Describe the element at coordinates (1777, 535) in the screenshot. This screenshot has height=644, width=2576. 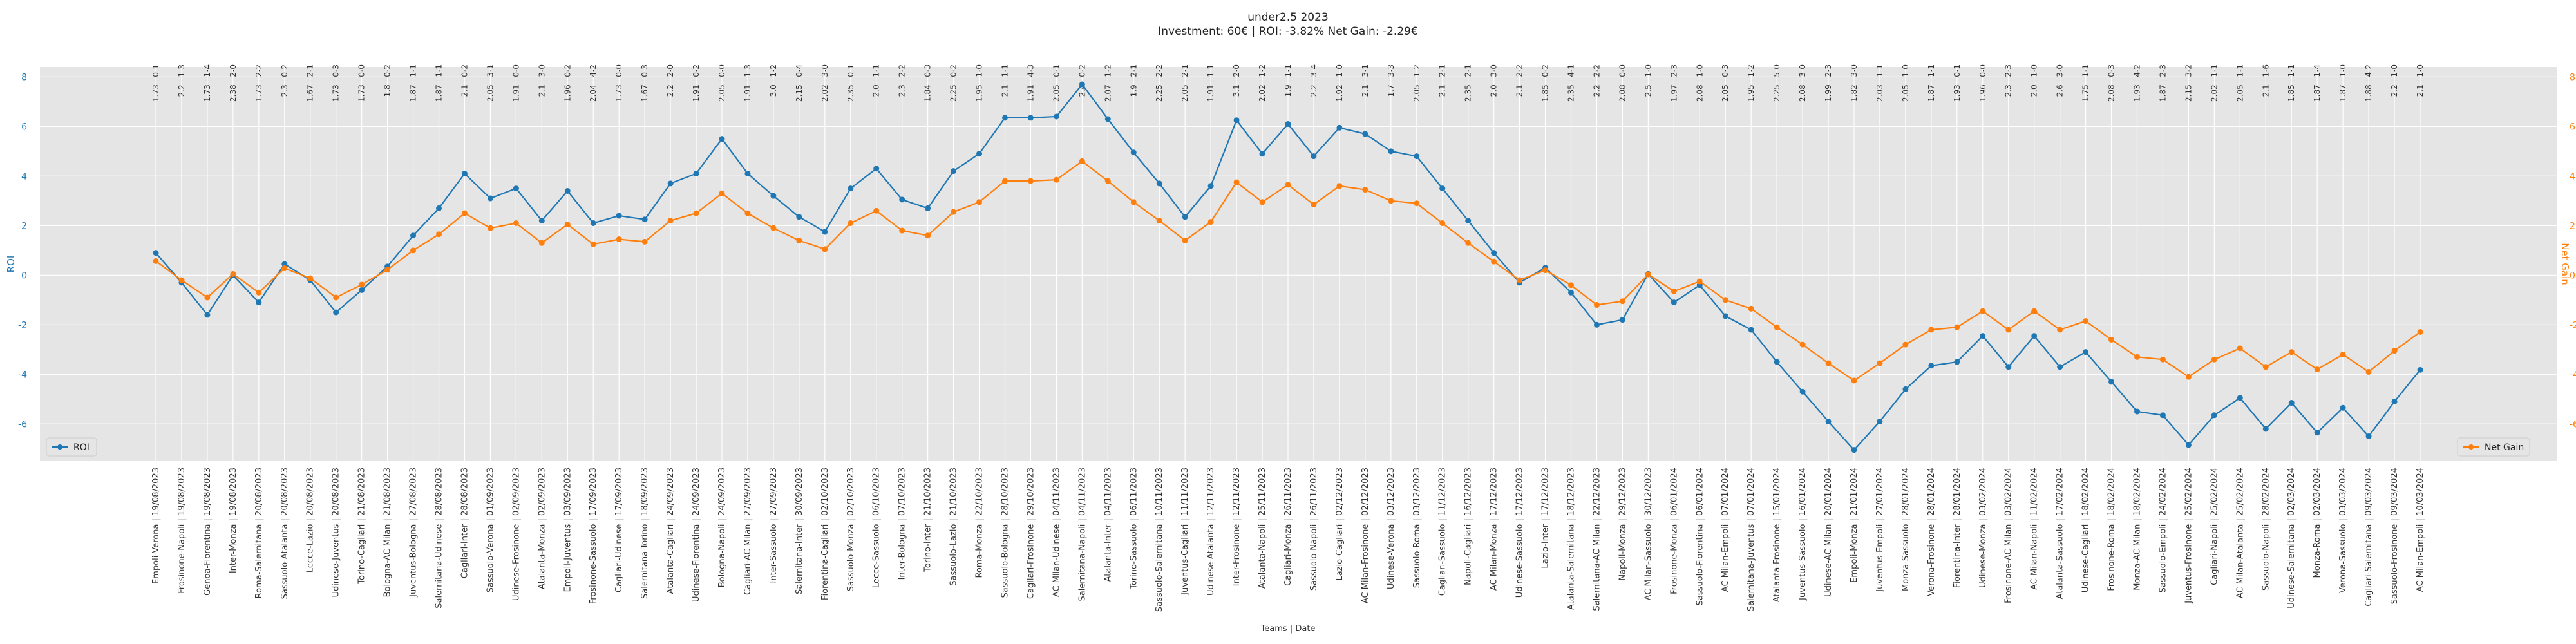
I see `x-tick-label: Atalanta-Frosinone | 15/01/2024` at that location.